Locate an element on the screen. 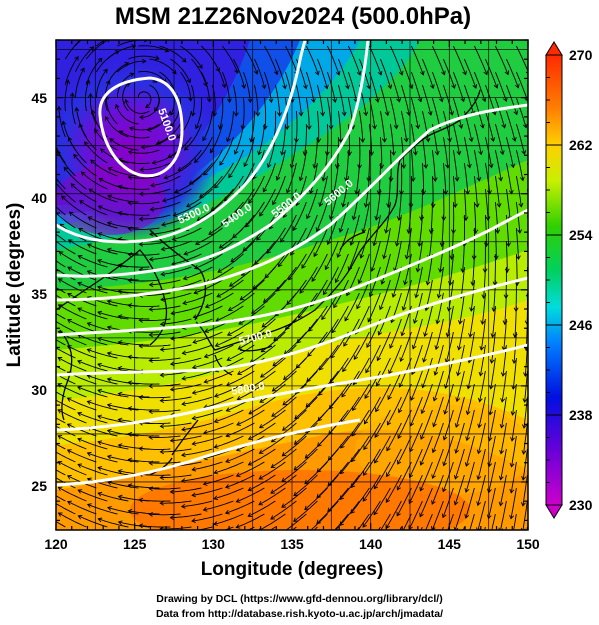  contour-label-5800: 5800.0 is located at coordinates (247, 389).